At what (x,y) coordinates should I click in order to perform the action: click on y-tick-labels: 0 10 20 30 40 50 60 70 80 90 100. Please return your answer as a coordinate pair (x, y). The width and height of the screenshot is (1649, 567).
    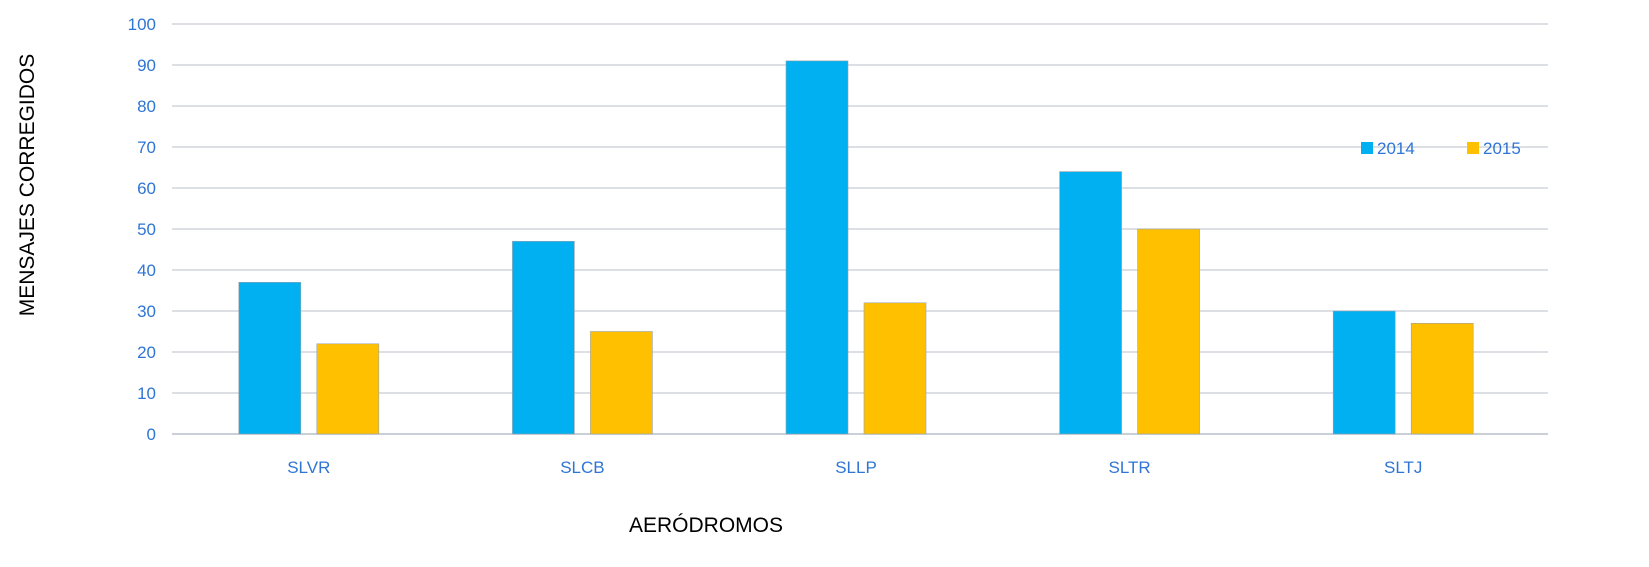
    Looking at the image, I should click on (142, 229).